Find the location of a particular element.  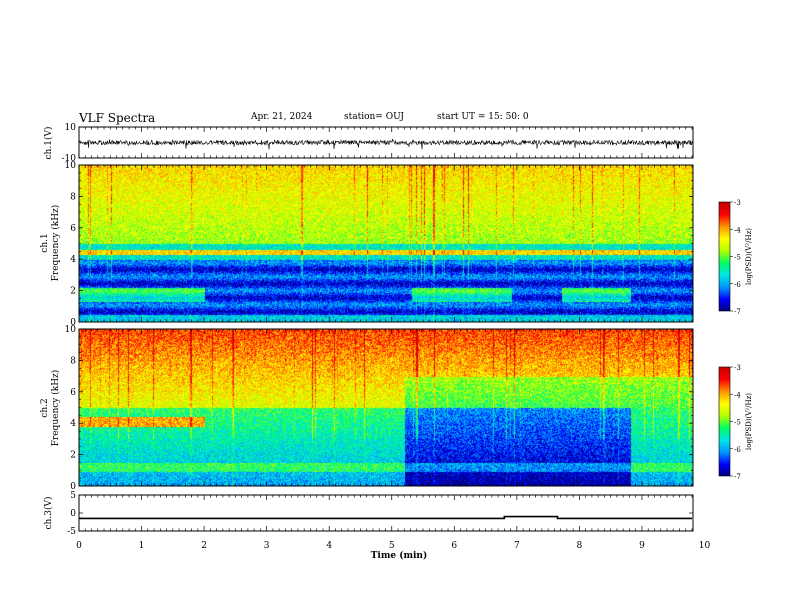

ch3-y-axis-label: ch.3(V) is located at coordinates (48, 513).